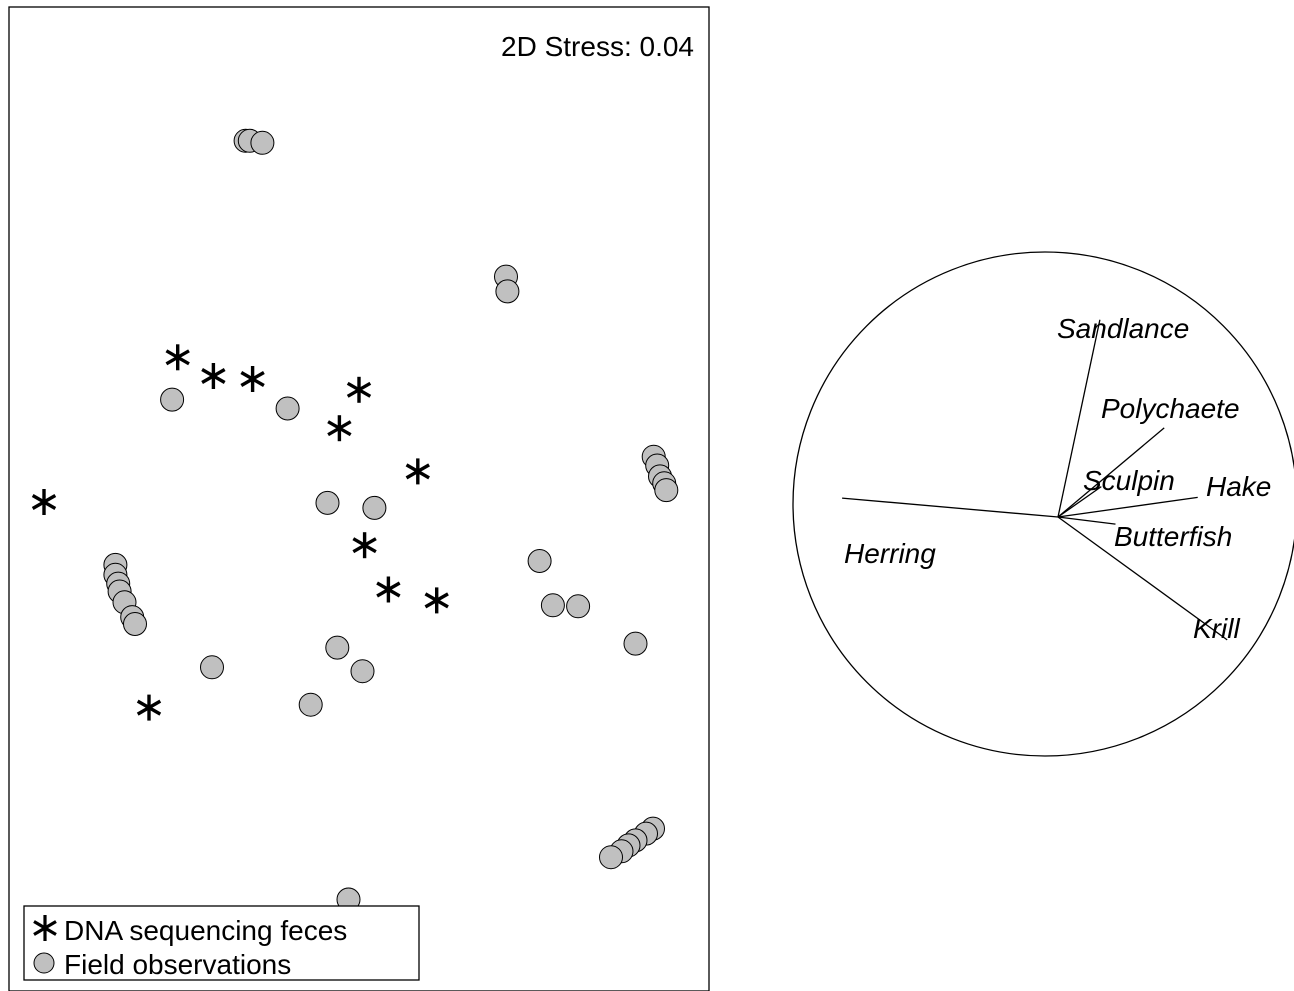 Image resolution: width=1294 pixels, height=991 pixels. I want to click on vector-label-krill: Krill, so click(1216, 628).